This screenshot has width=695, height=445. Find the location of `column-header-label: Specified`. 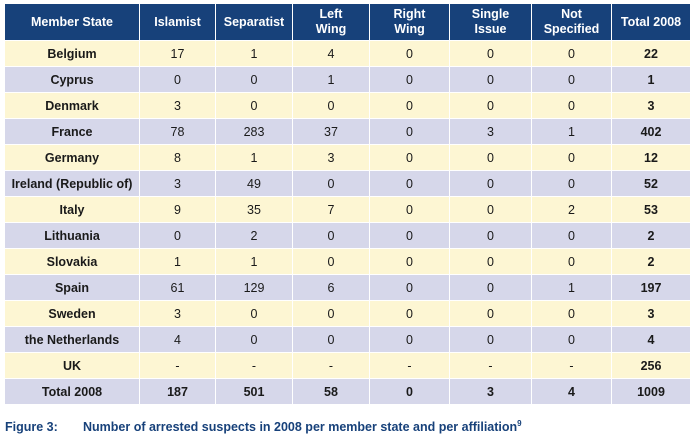

column-header-label: Specified is located at coordinates (571, 29).